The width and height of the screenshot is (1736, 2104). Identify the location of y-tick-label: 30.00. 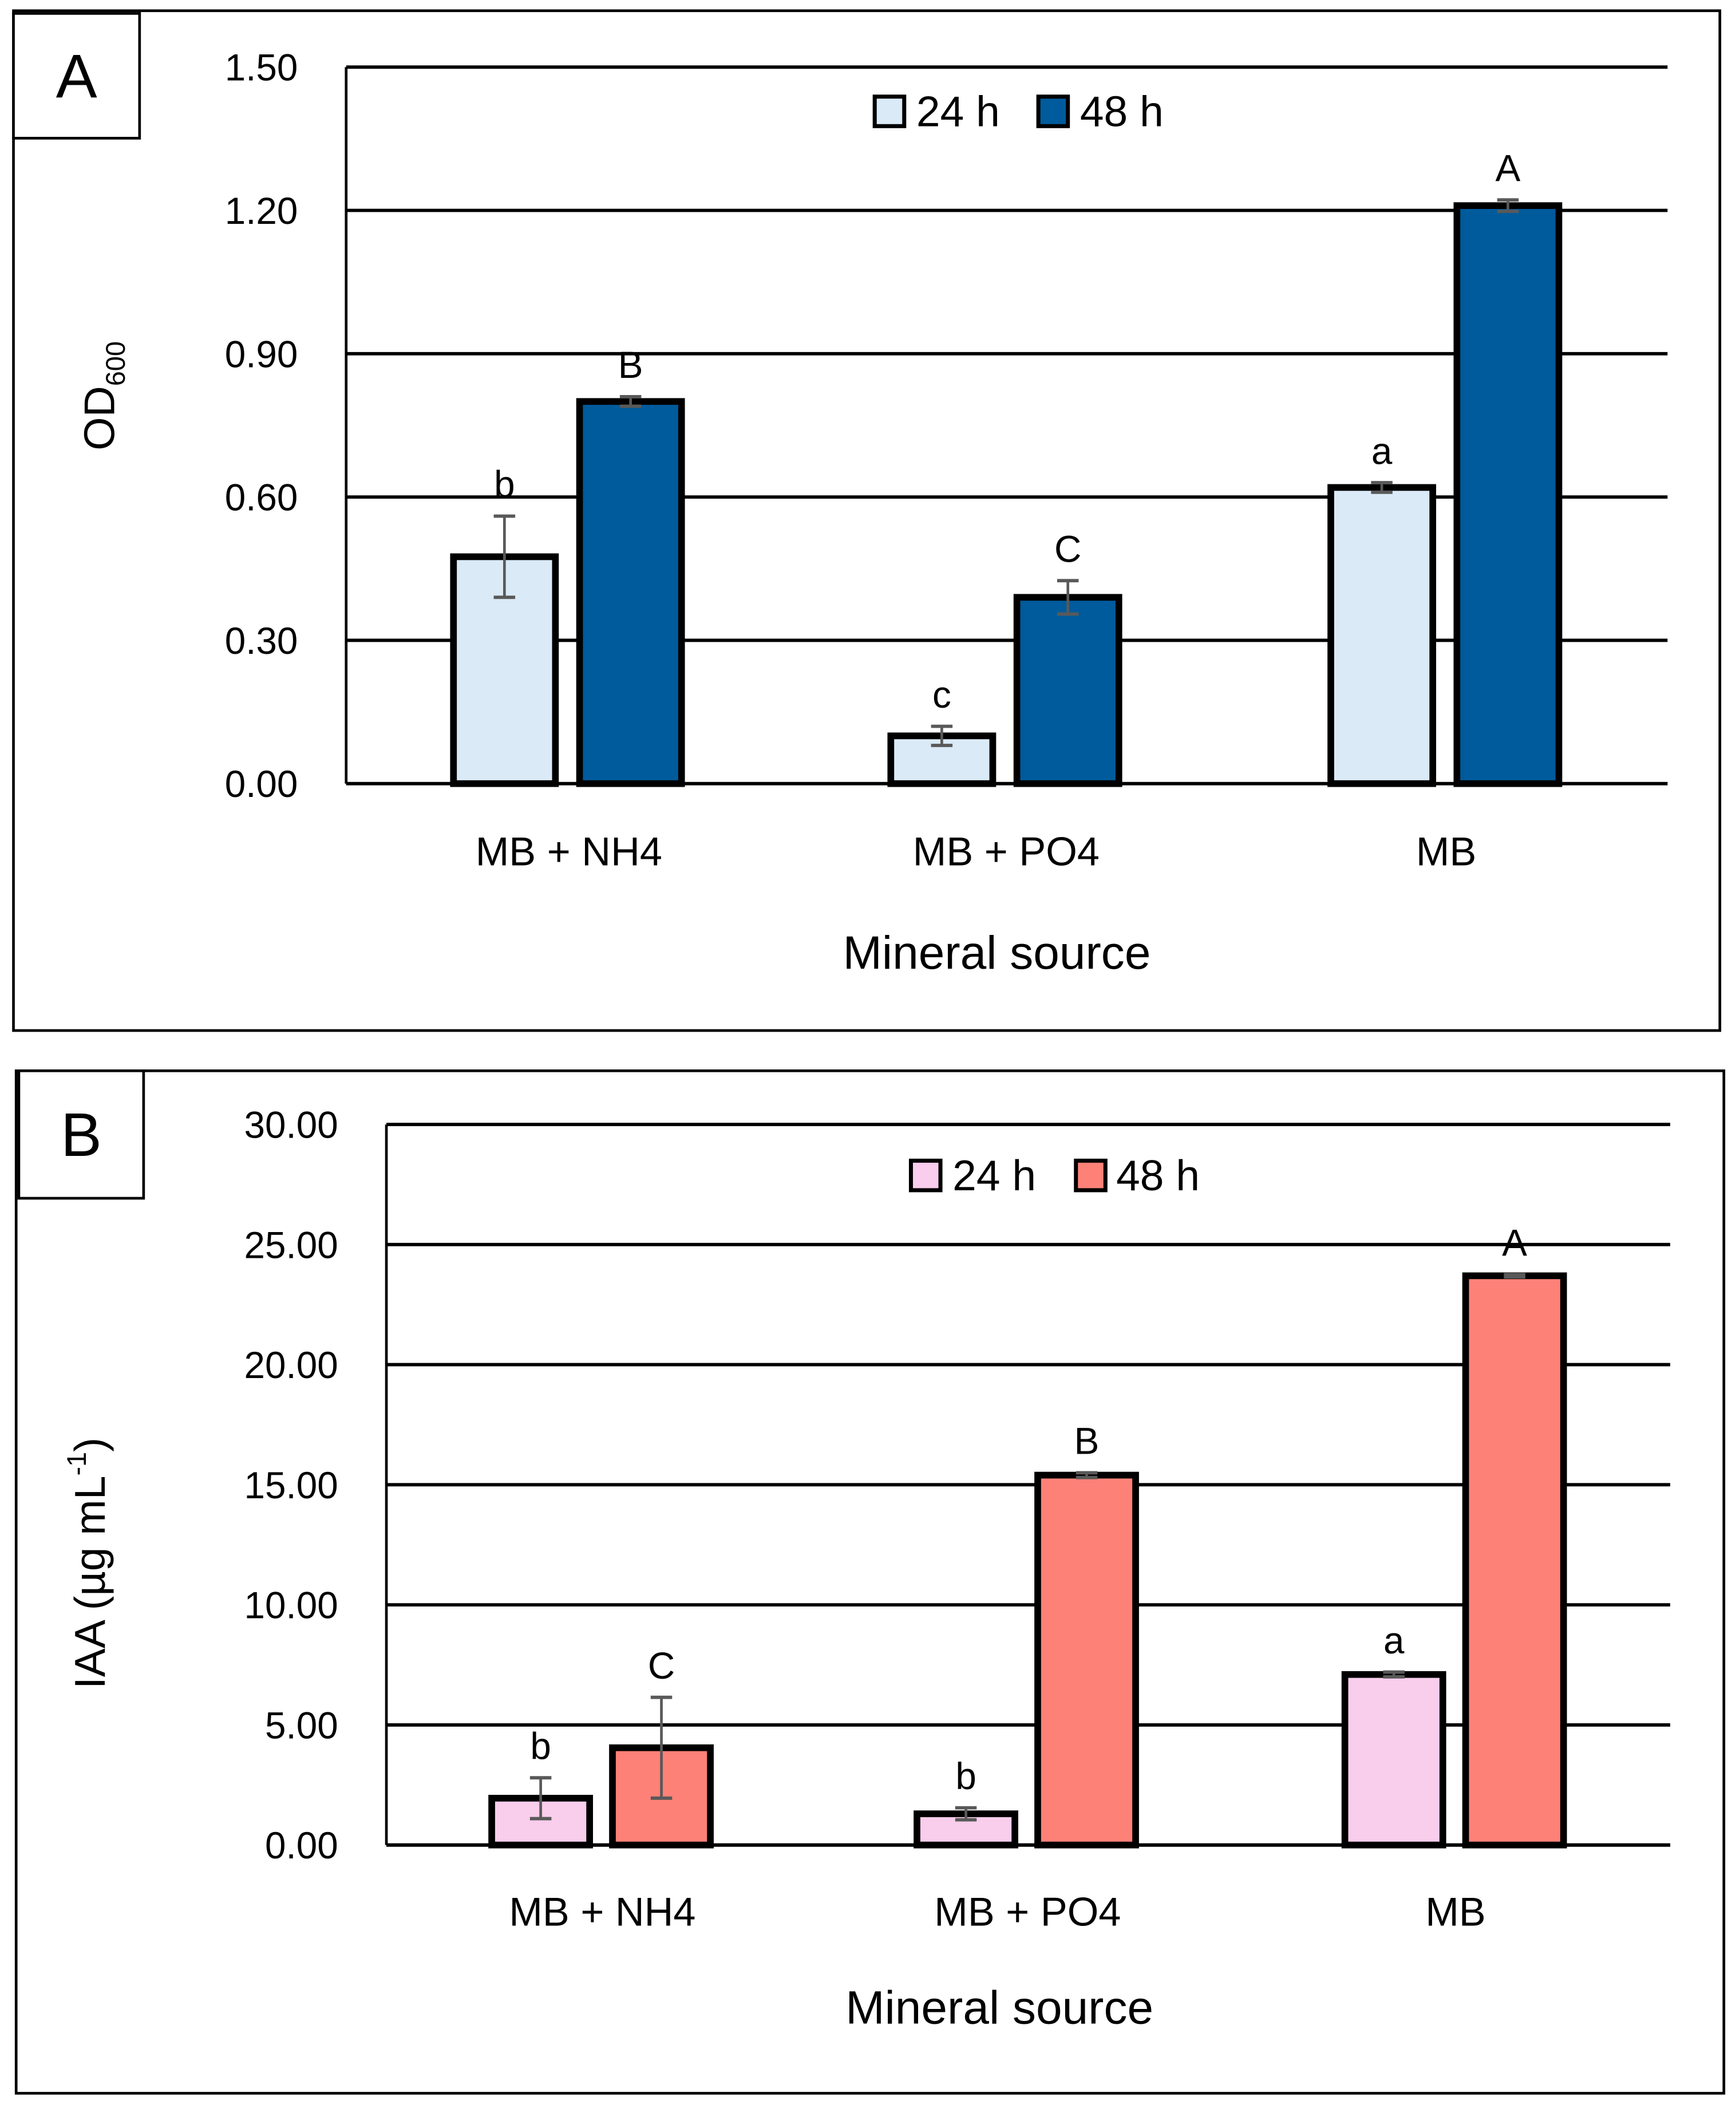
(291, 1125).